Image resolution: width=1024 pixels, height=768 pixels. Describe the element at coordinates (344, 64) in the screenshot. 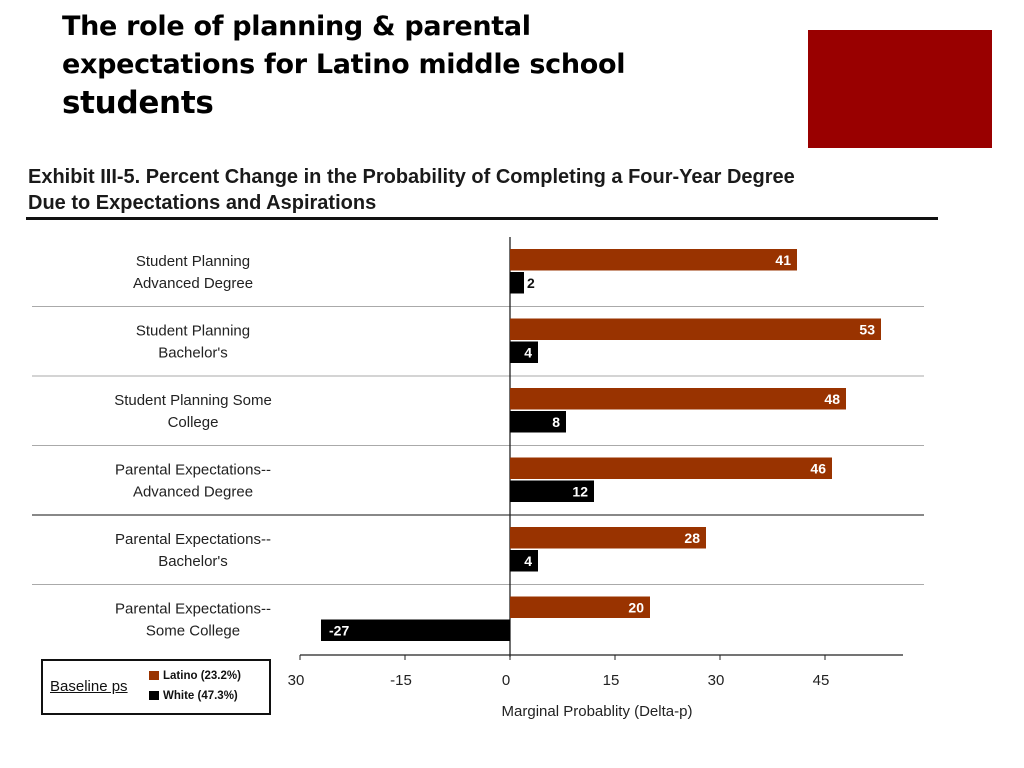

I see `slide-title-line-2: expectations for Latino middle school` at that location.